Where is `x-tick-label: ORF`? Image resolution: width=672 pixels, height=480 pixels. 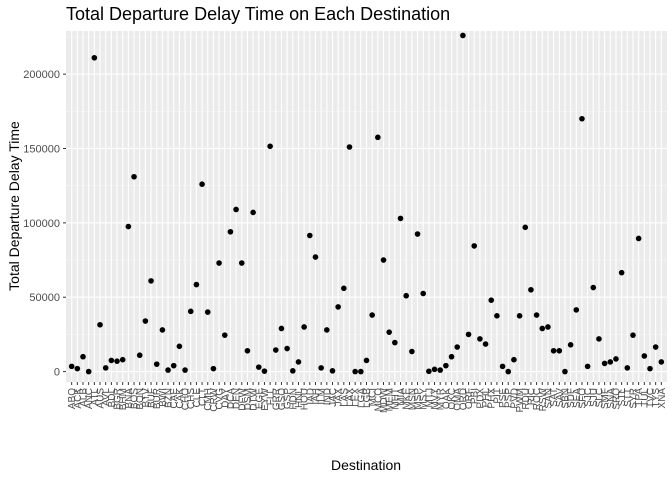 x-tick-label: ORF is located at coordinates (469, 398).